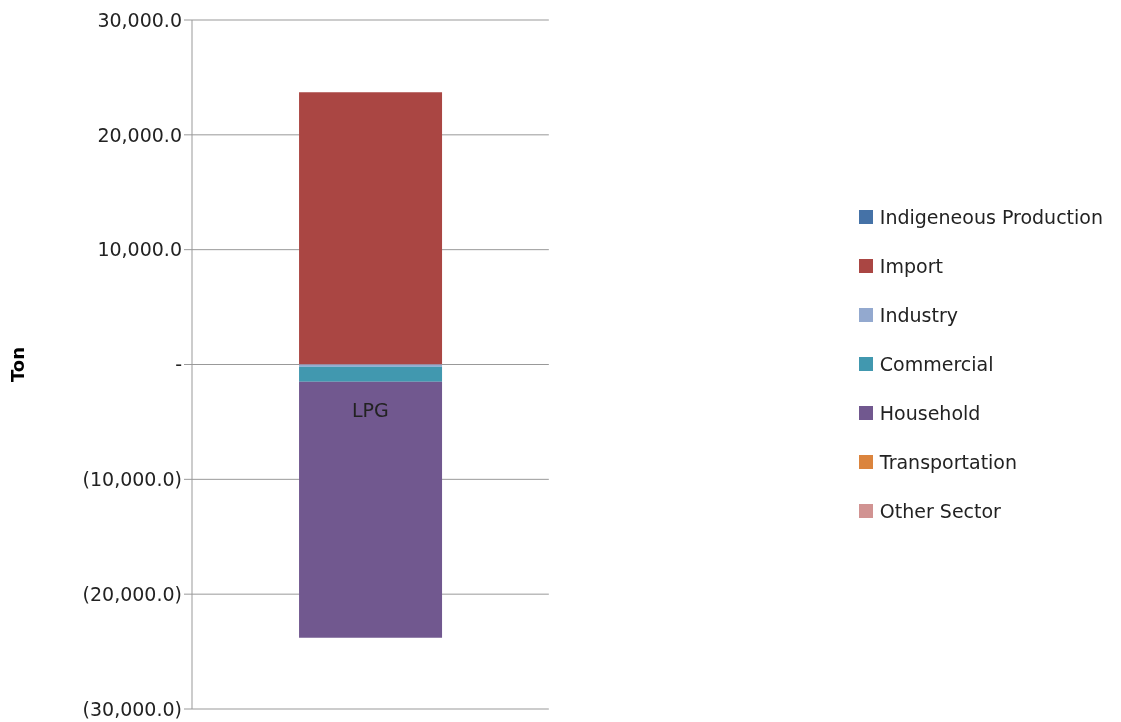 The image size is (1121, 722). I want to click on y-axis-title: Ton, so click(18, 364).